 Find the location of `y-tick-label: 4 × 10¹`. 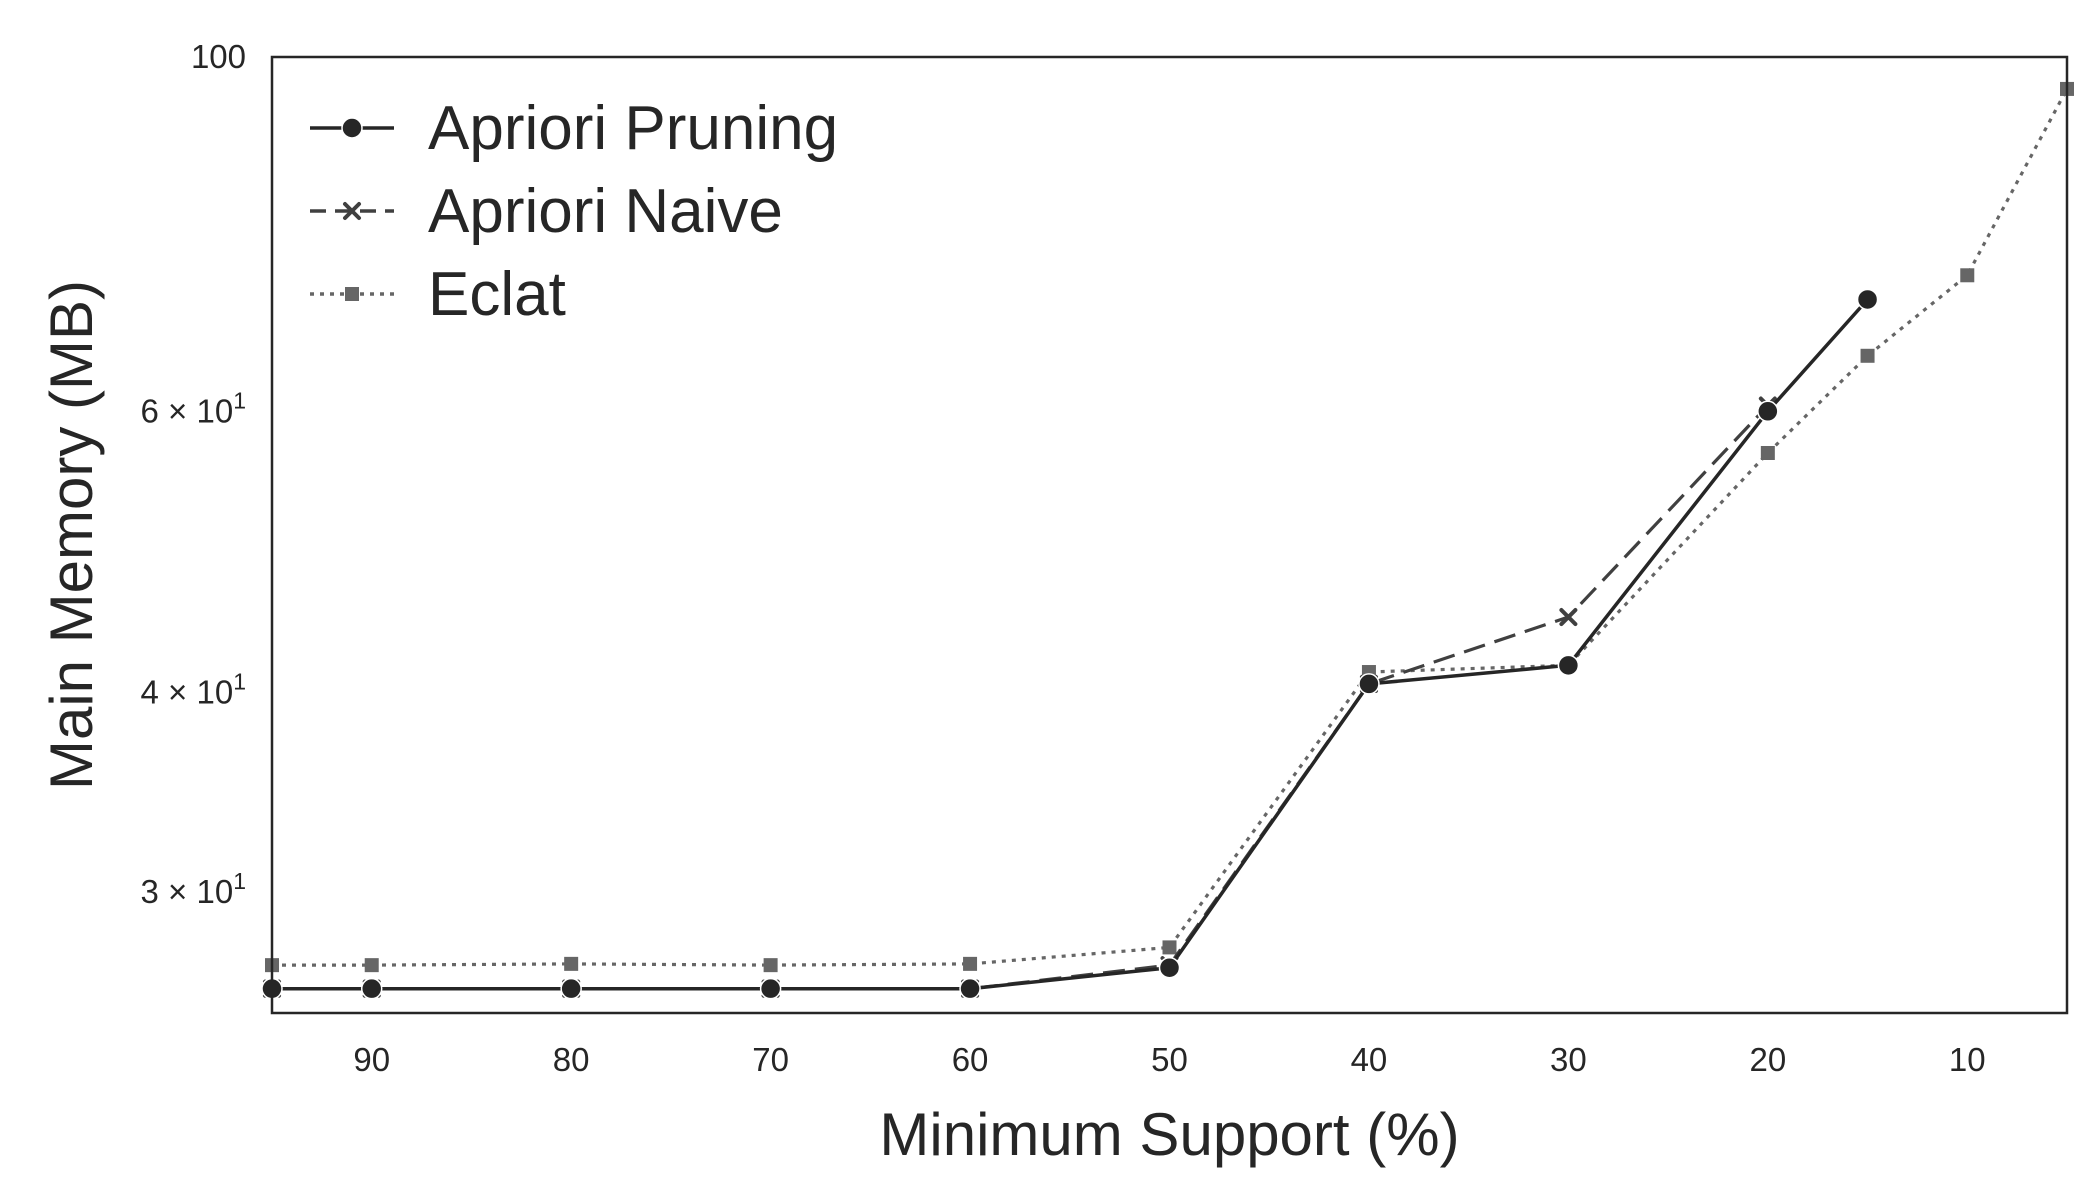

y-tick-label: 4 × 10¹ is located at coordinates (193, 690).